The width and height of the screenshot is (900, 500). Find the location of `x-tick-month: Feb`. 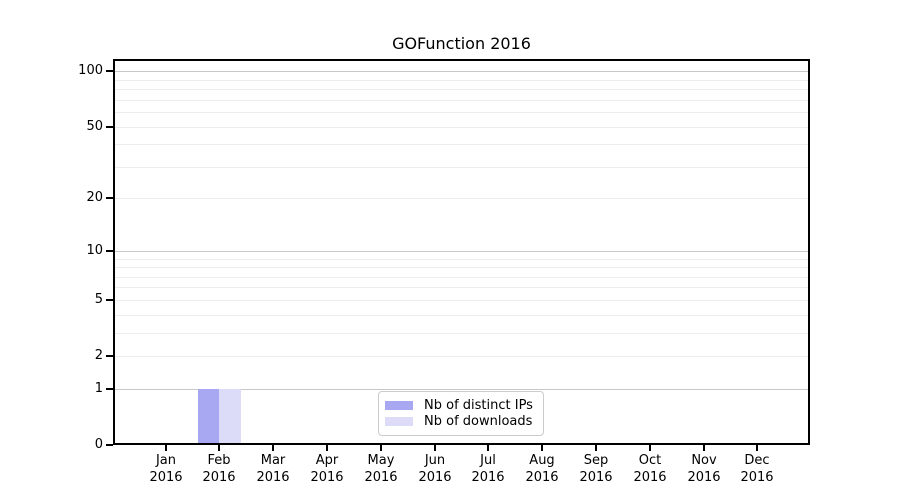

x-tick-month: Feb is located at coordinates (219, 460).